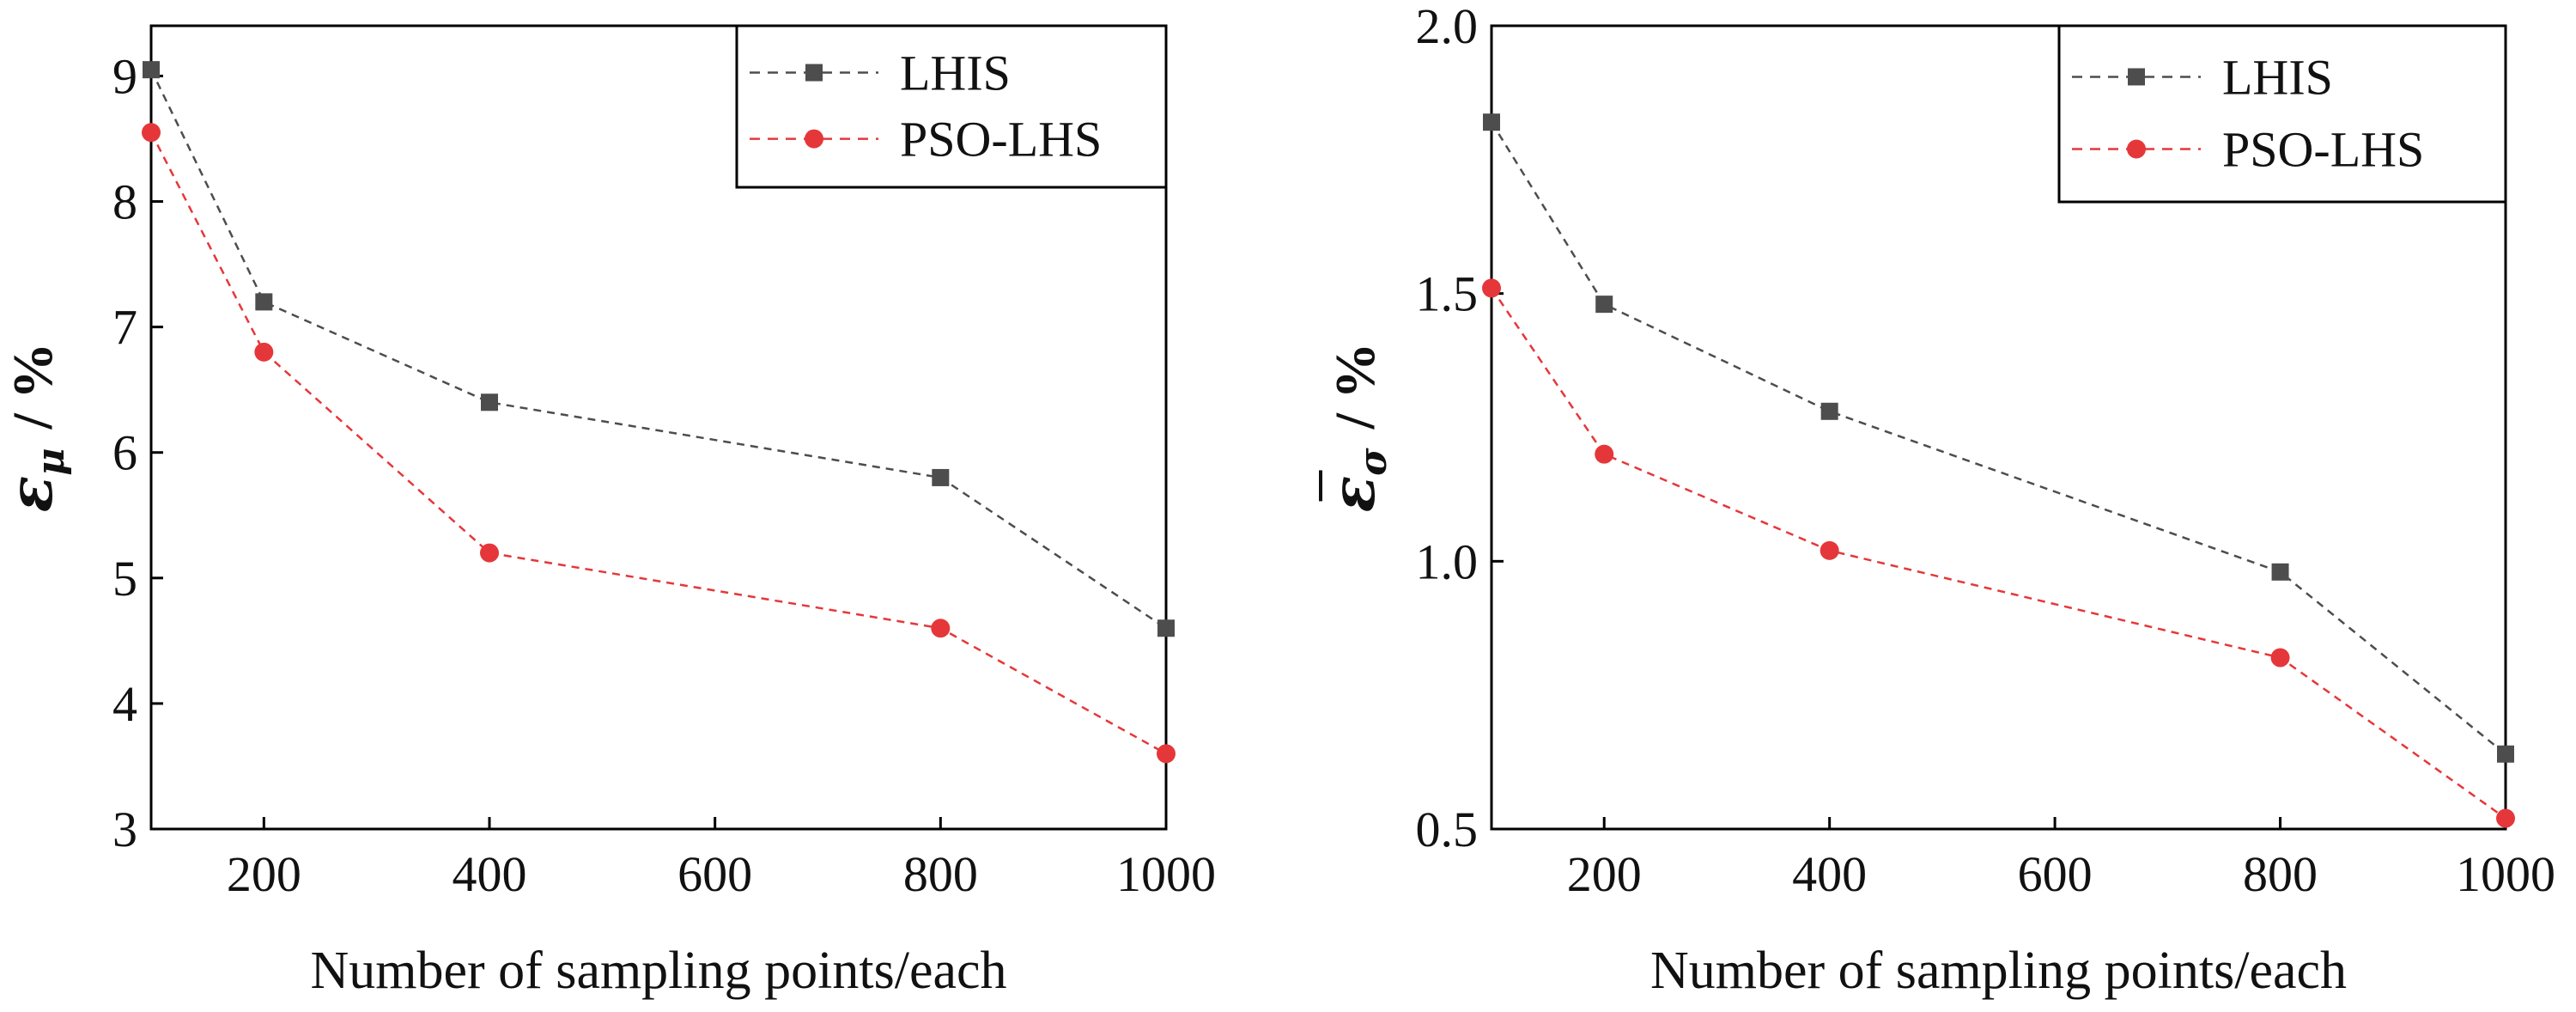 The width and height of the screenshot is (2576, 1012). What do you see at coordinates (124, 76) in the screenshot?
I see `y-tick-label: 9` at bounding box center [124, 76].